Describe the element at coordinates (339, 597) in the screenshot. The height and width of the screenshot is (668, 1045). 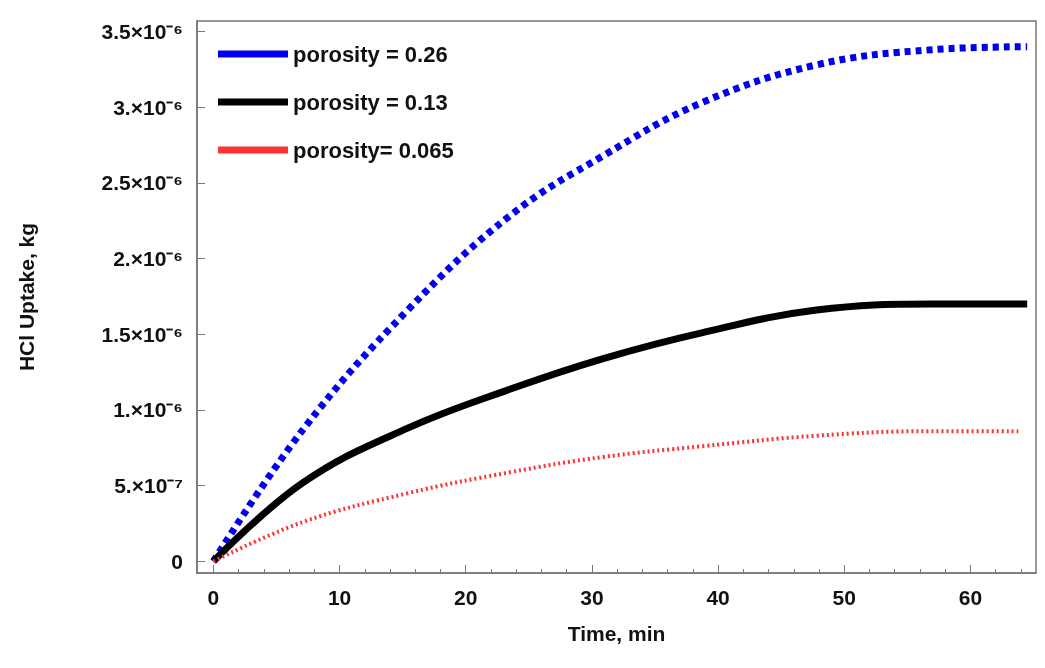
I see `x-tick-label: 10` at that location.